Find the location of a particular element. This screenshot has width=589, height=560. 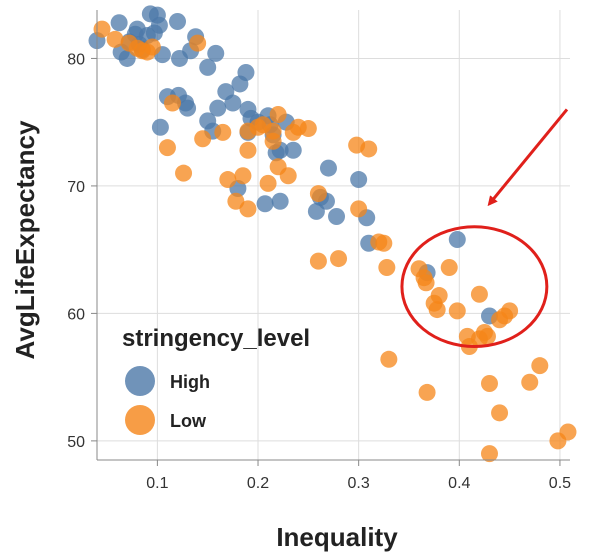

y-tick-label: 50 is located at coordinates (76, 442).